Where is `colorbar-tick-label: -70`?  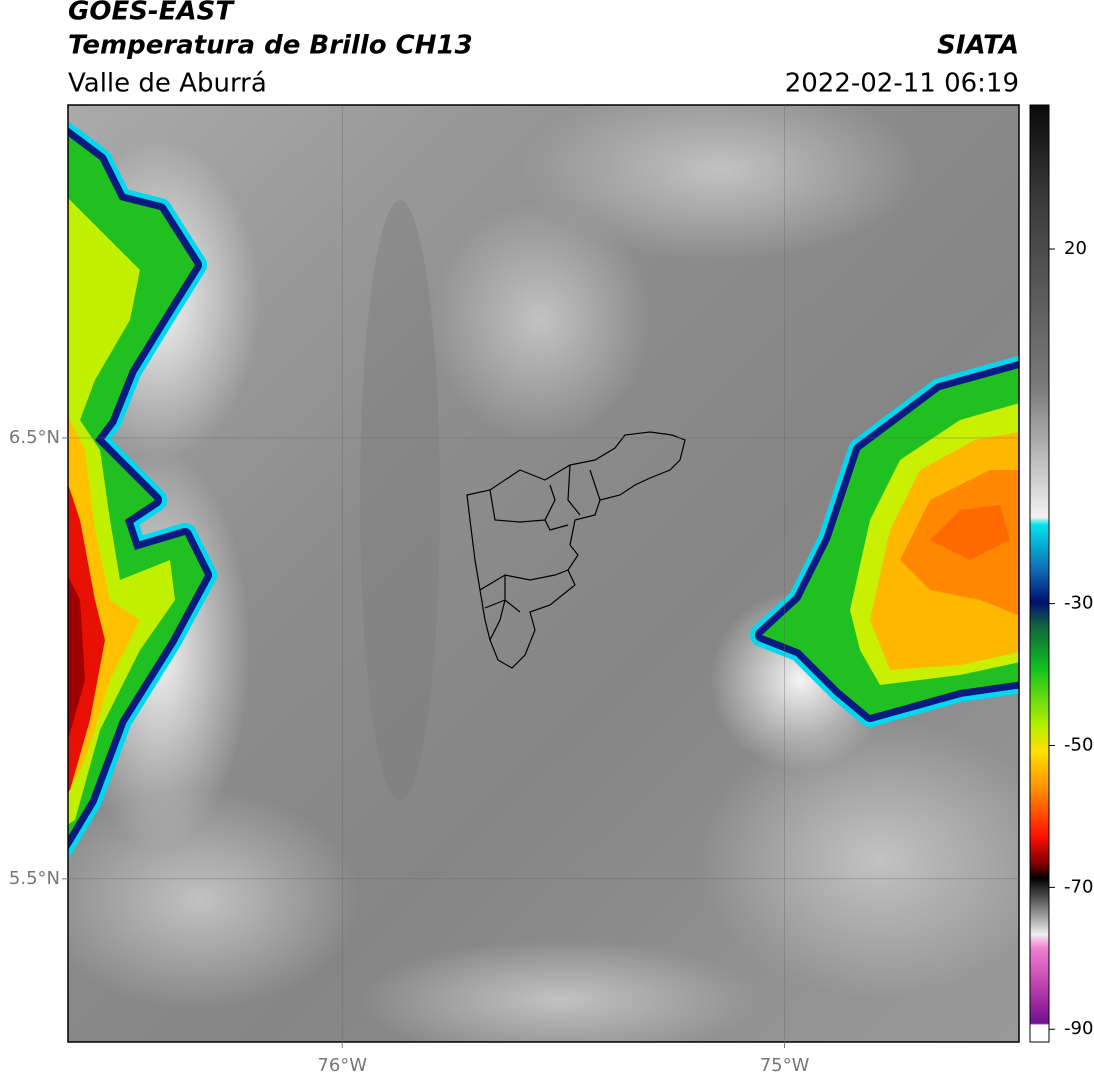 colorbar-tick-label: -70 is located at coordinates (1078, 886).